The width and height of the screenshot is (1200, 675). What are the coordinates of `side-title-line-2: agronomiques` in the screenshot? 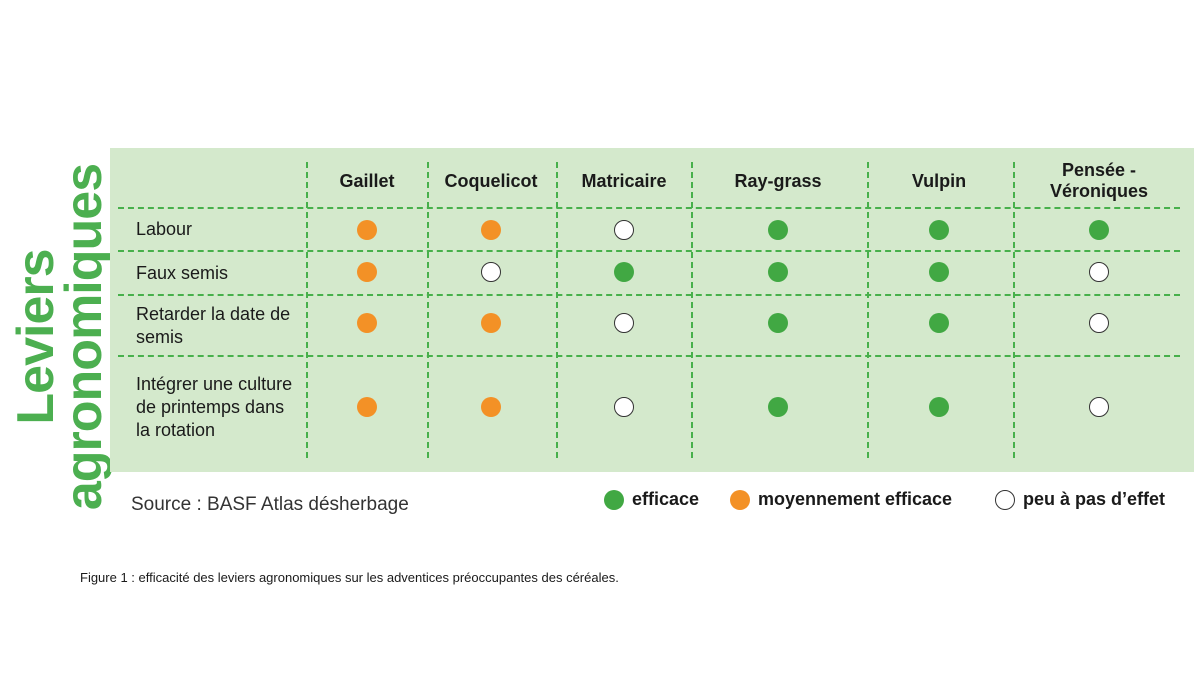 It's located at (84, 337).